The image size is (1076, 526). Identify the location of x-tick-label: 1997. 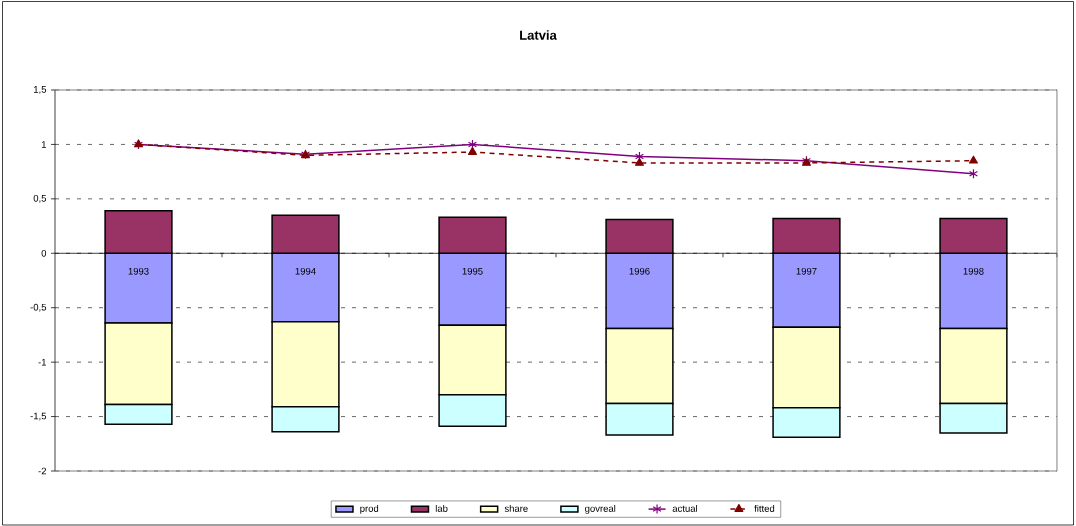
(806, 271).